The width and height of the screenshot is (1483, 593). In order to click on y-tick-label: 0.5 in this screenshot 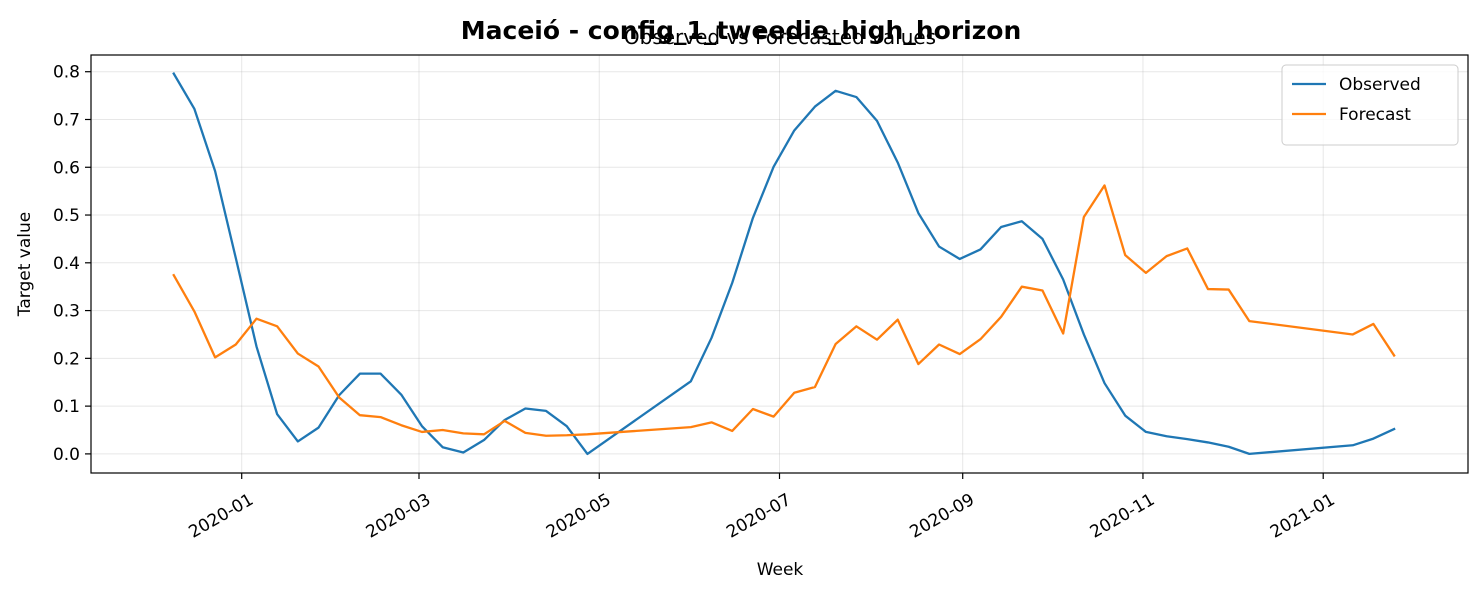, I will do `click(66, 216)`.